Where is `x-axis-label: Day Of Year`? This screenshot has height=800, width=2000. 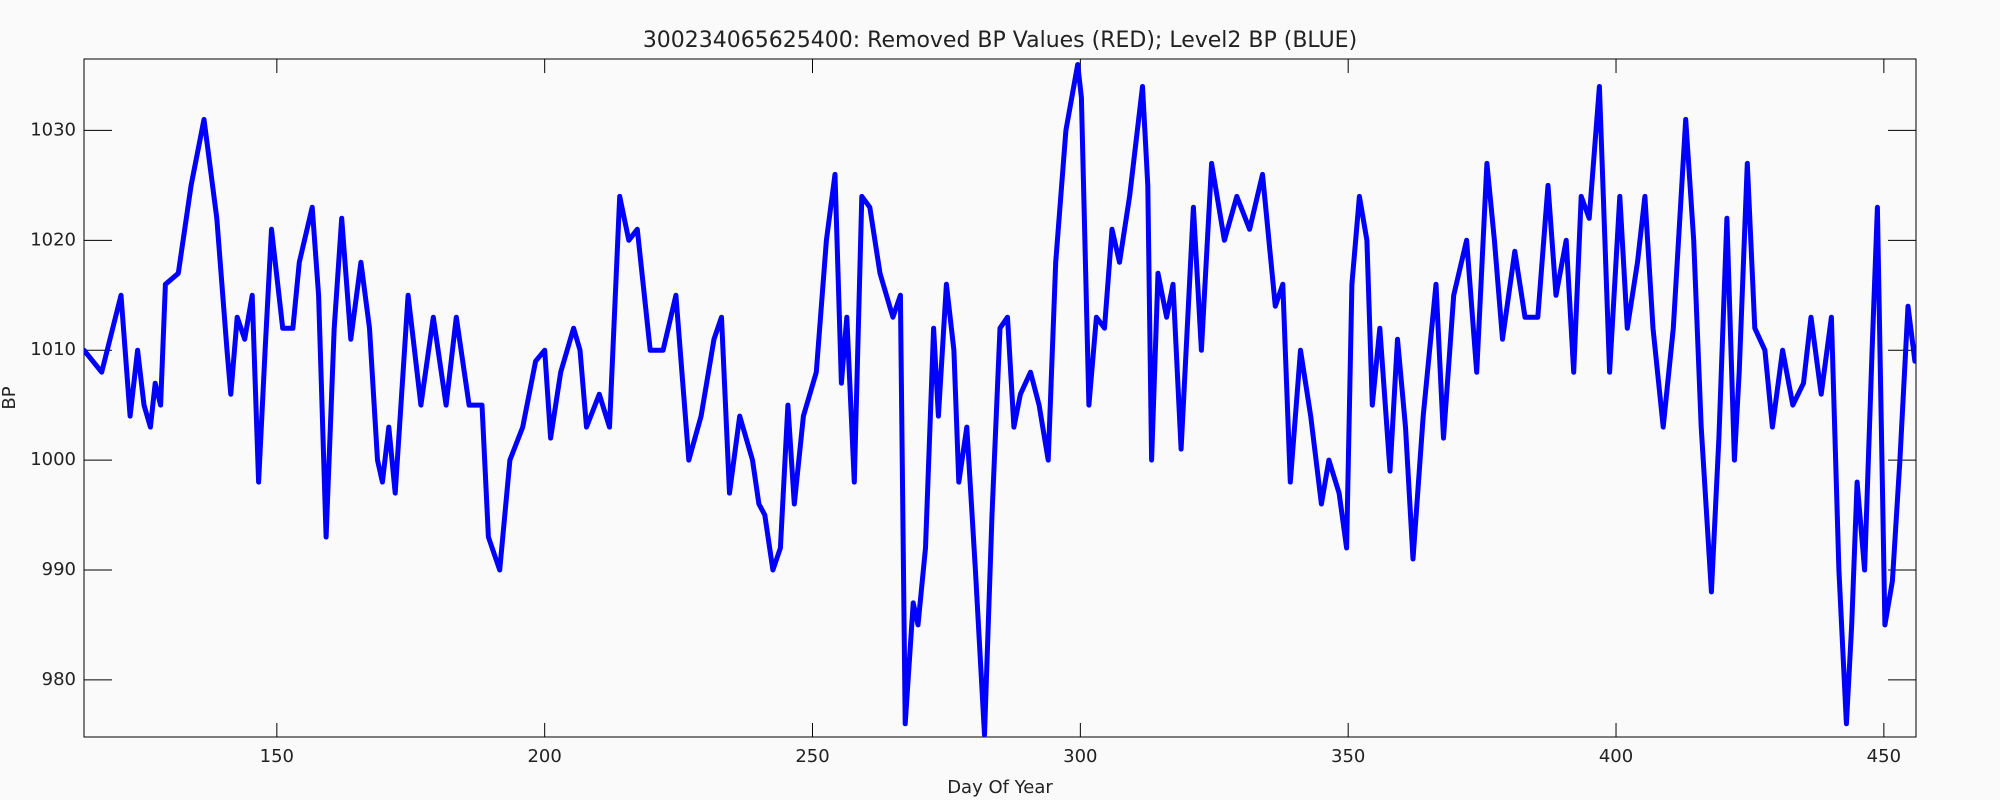 x-axis-label: Day Of Year is located at coordinates (1000, 787).